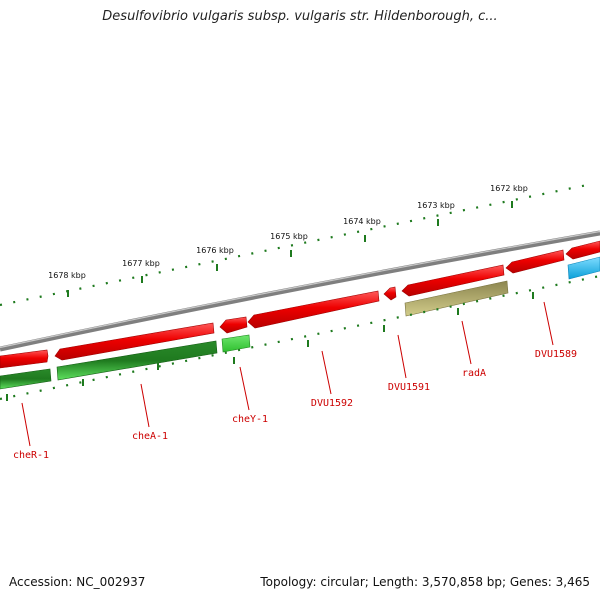 The width and height of the screenshot is (600, 600). What do you see at coordinates (67, 275) in the screenshot?
I see `ruler-label: 1678 kbp` at bounding box center [67, 275].